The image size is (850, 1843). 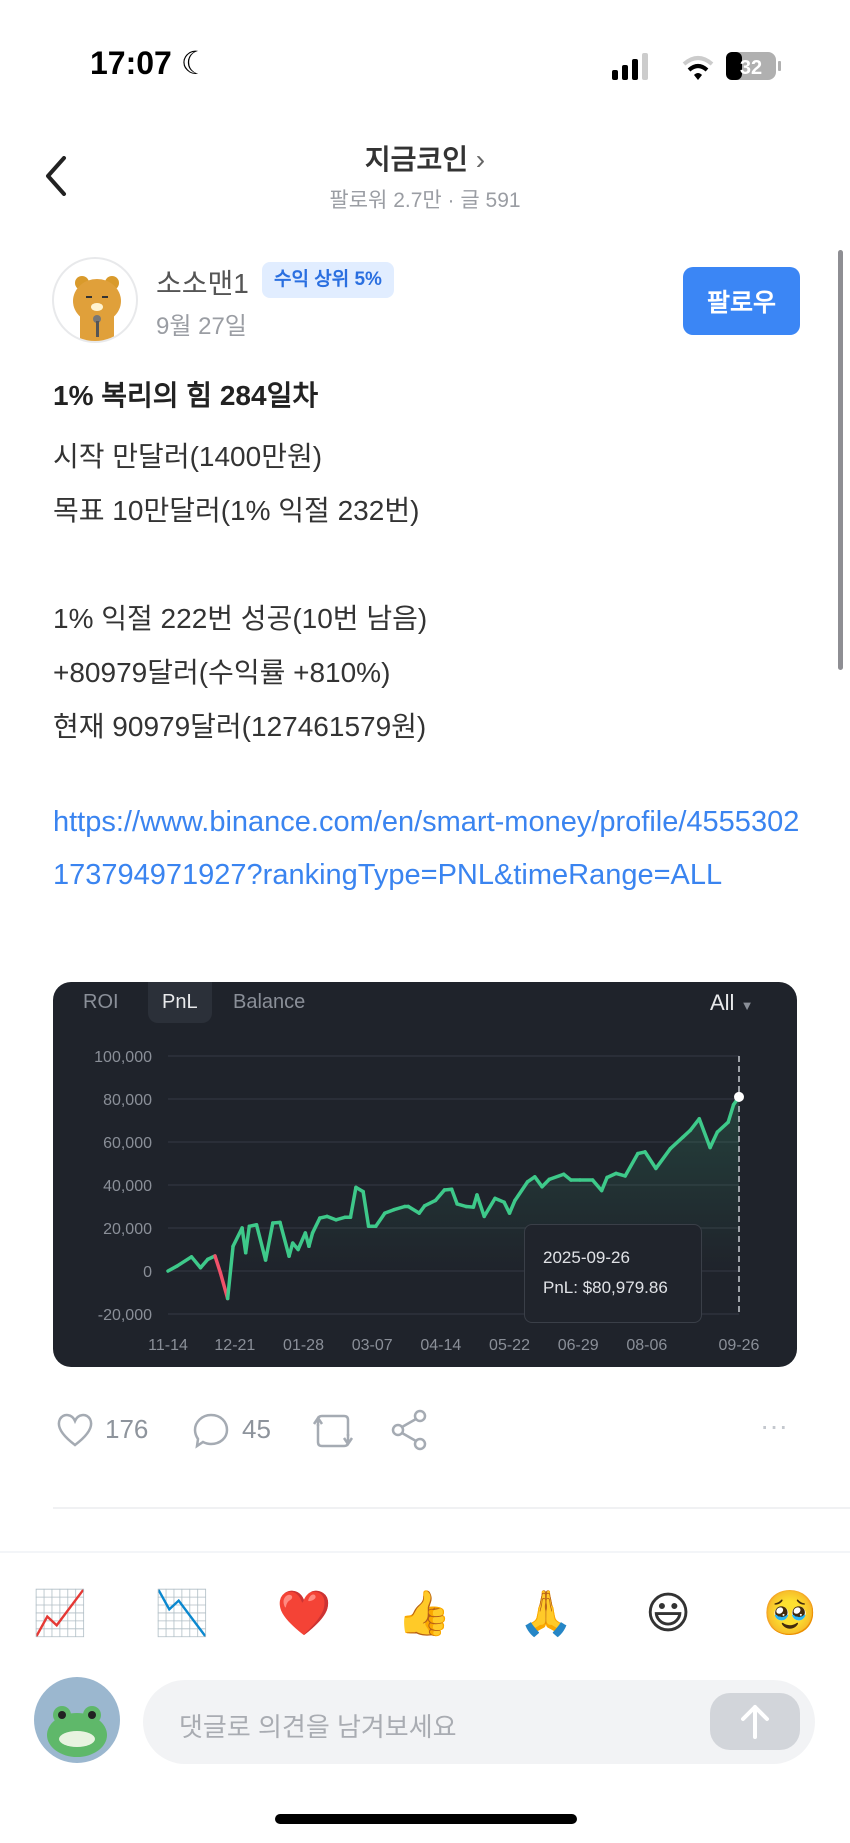 I want to click on status-time: 17:07 ☾, so click(x=150, y=63).